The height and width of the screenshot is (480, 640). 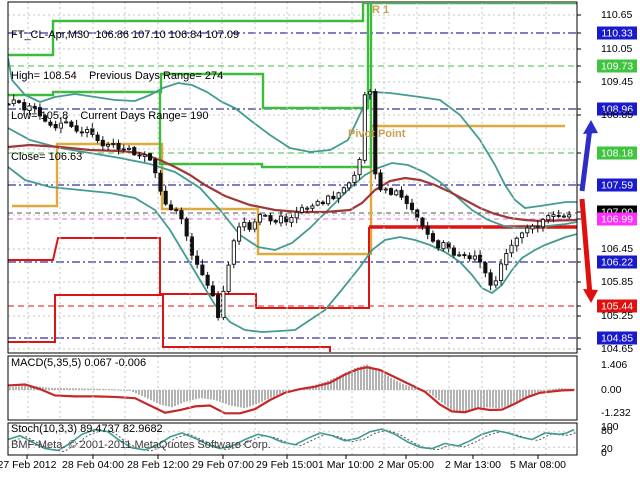 What do you see at coordinates (617, 316) in the screenshot?
I see `price-axis-label: 105.25` at bounding box center [617, 316].